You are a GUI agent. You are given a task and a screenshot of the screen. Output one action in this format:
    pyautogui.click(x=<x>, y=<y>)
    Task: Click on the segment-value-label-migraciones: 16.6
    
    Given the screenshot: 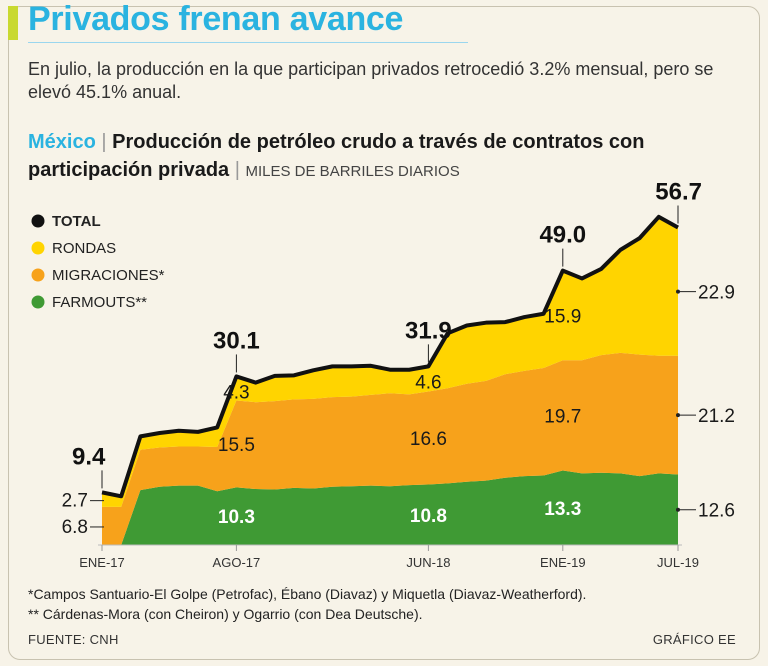 What is the action you would take?
    pyautogui.click(x=428, y=439)
    